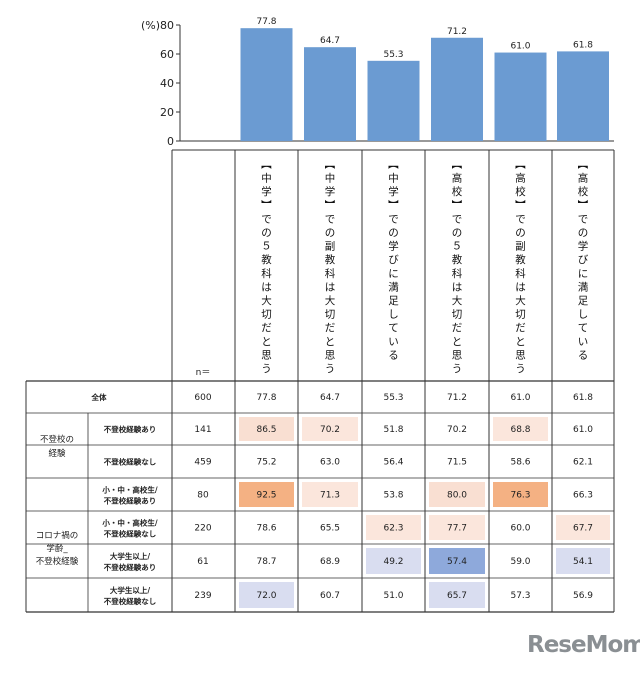  What do you see at coordinates (130, 429) in the screenshot?
I see `row-label: 不登校経験あり` at bounding box center [130, 429].